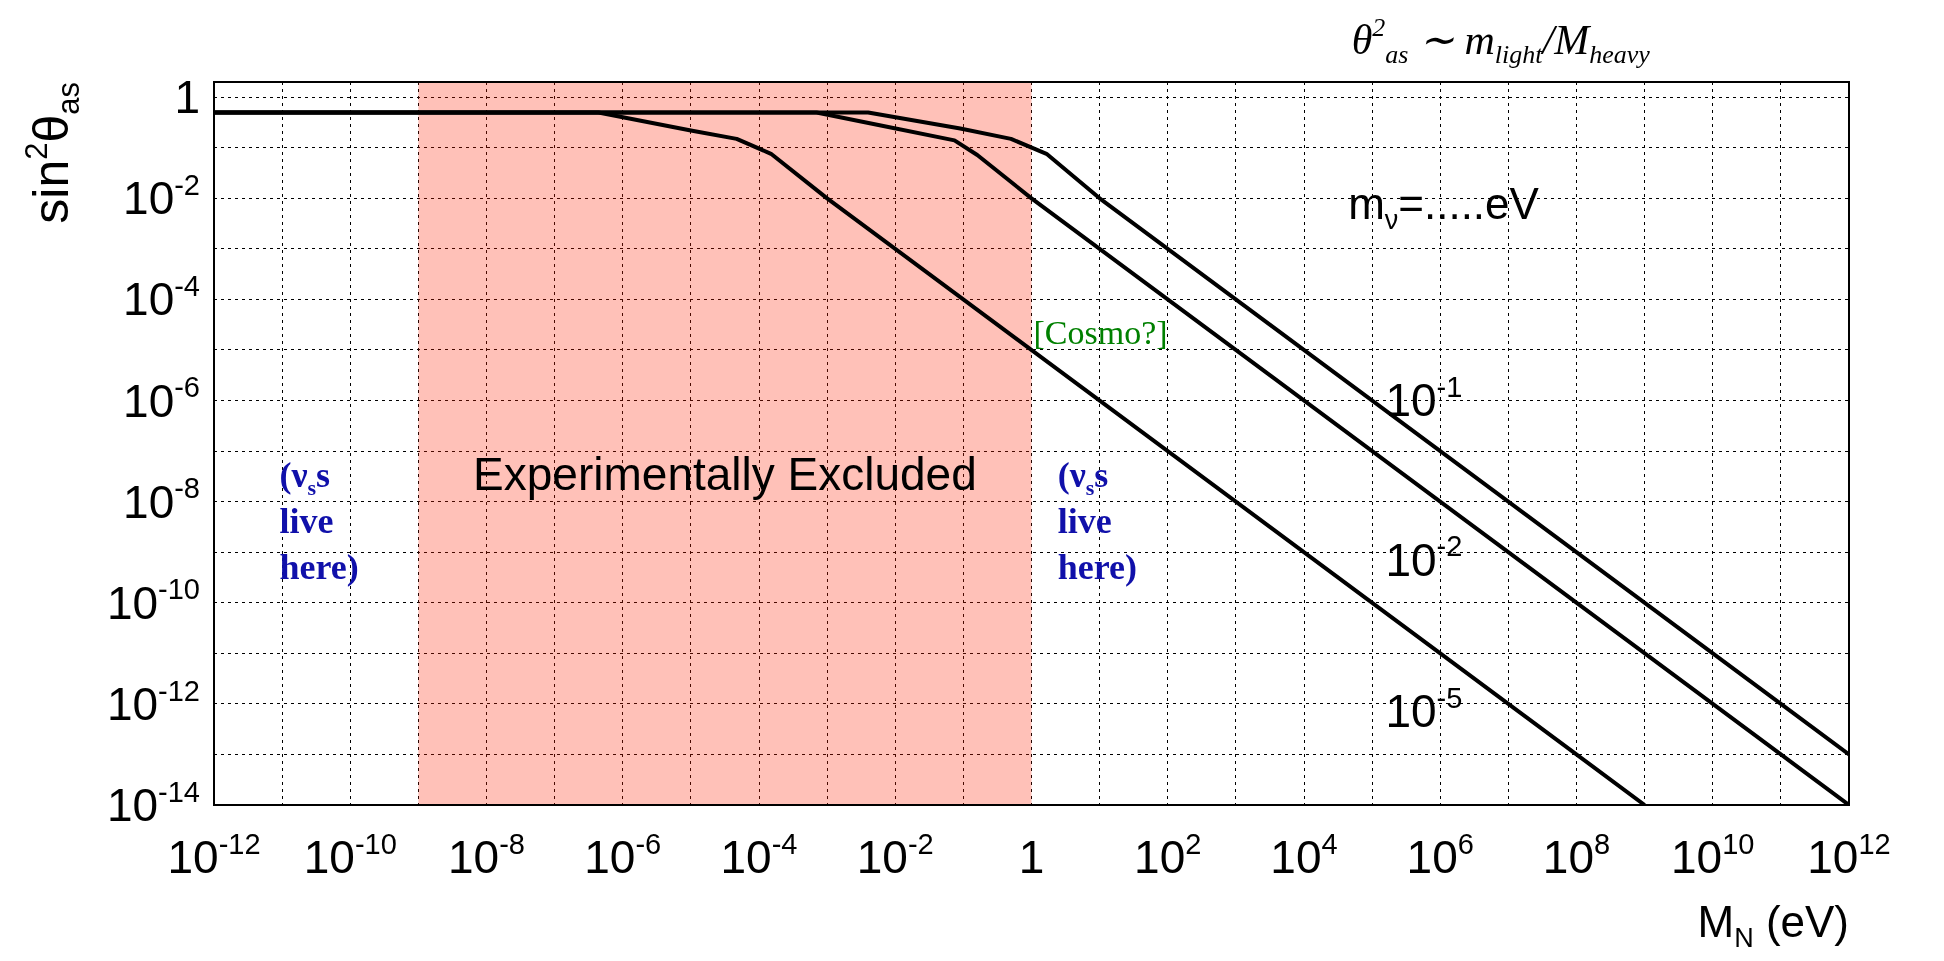  I want to click on annotation: [Cosmo?], so click(1100, 332).